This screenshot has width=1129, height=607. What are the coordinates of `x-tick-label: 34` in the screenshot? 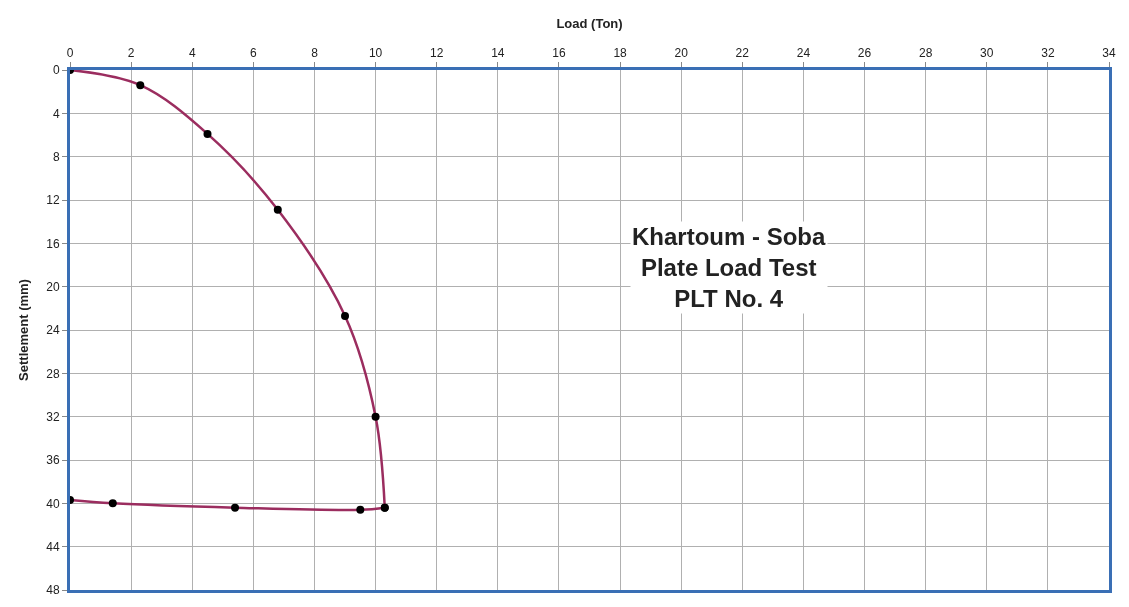 It's located at (1109, 53).